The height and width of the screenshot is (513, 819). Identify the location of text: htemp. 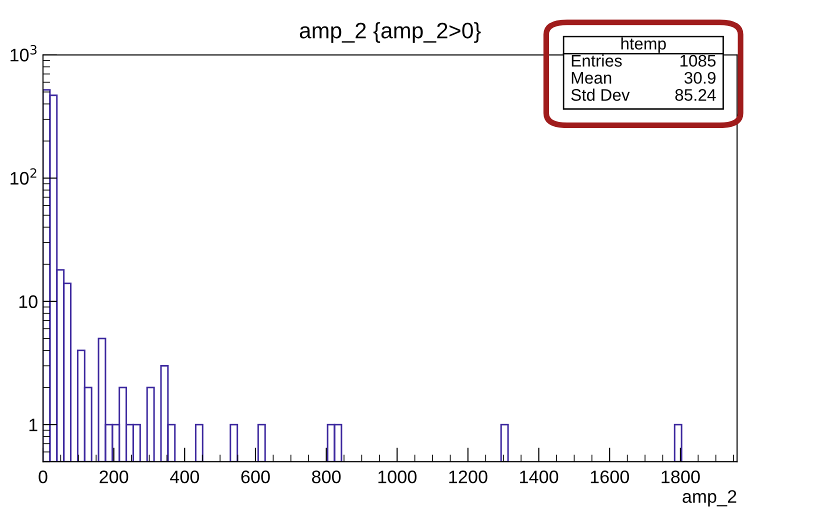
(643, 45).